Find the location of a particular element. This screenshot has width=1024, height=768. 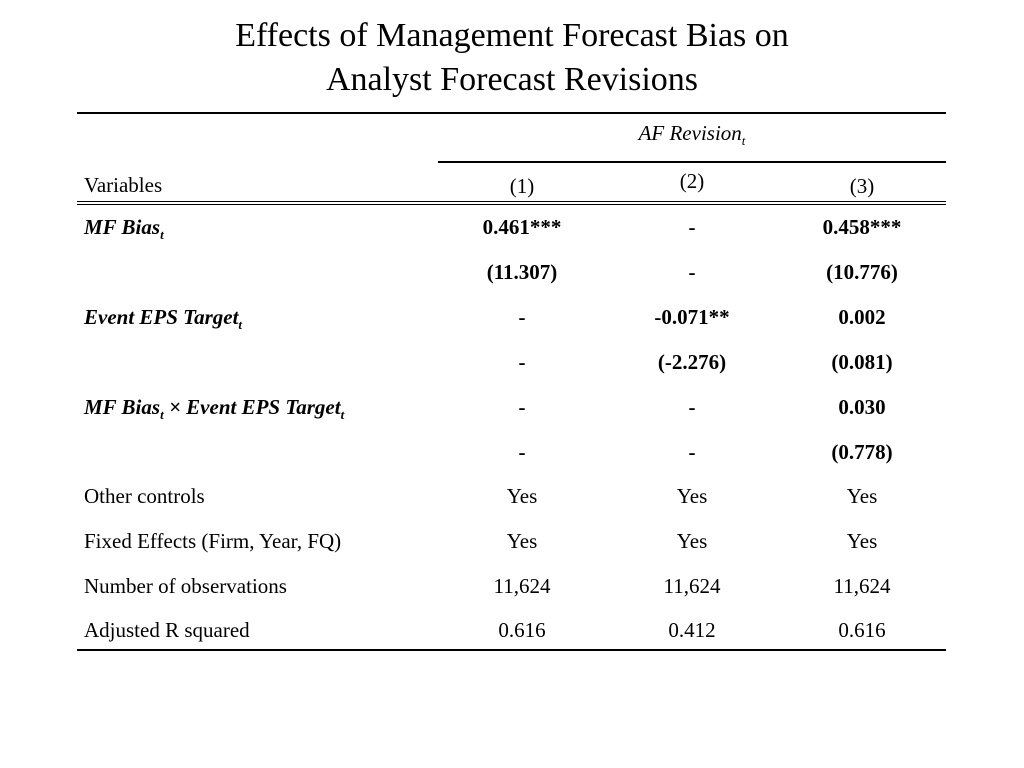

row-label-event-eps-target: Event EPS Targett is located at coordinates (163, 318).